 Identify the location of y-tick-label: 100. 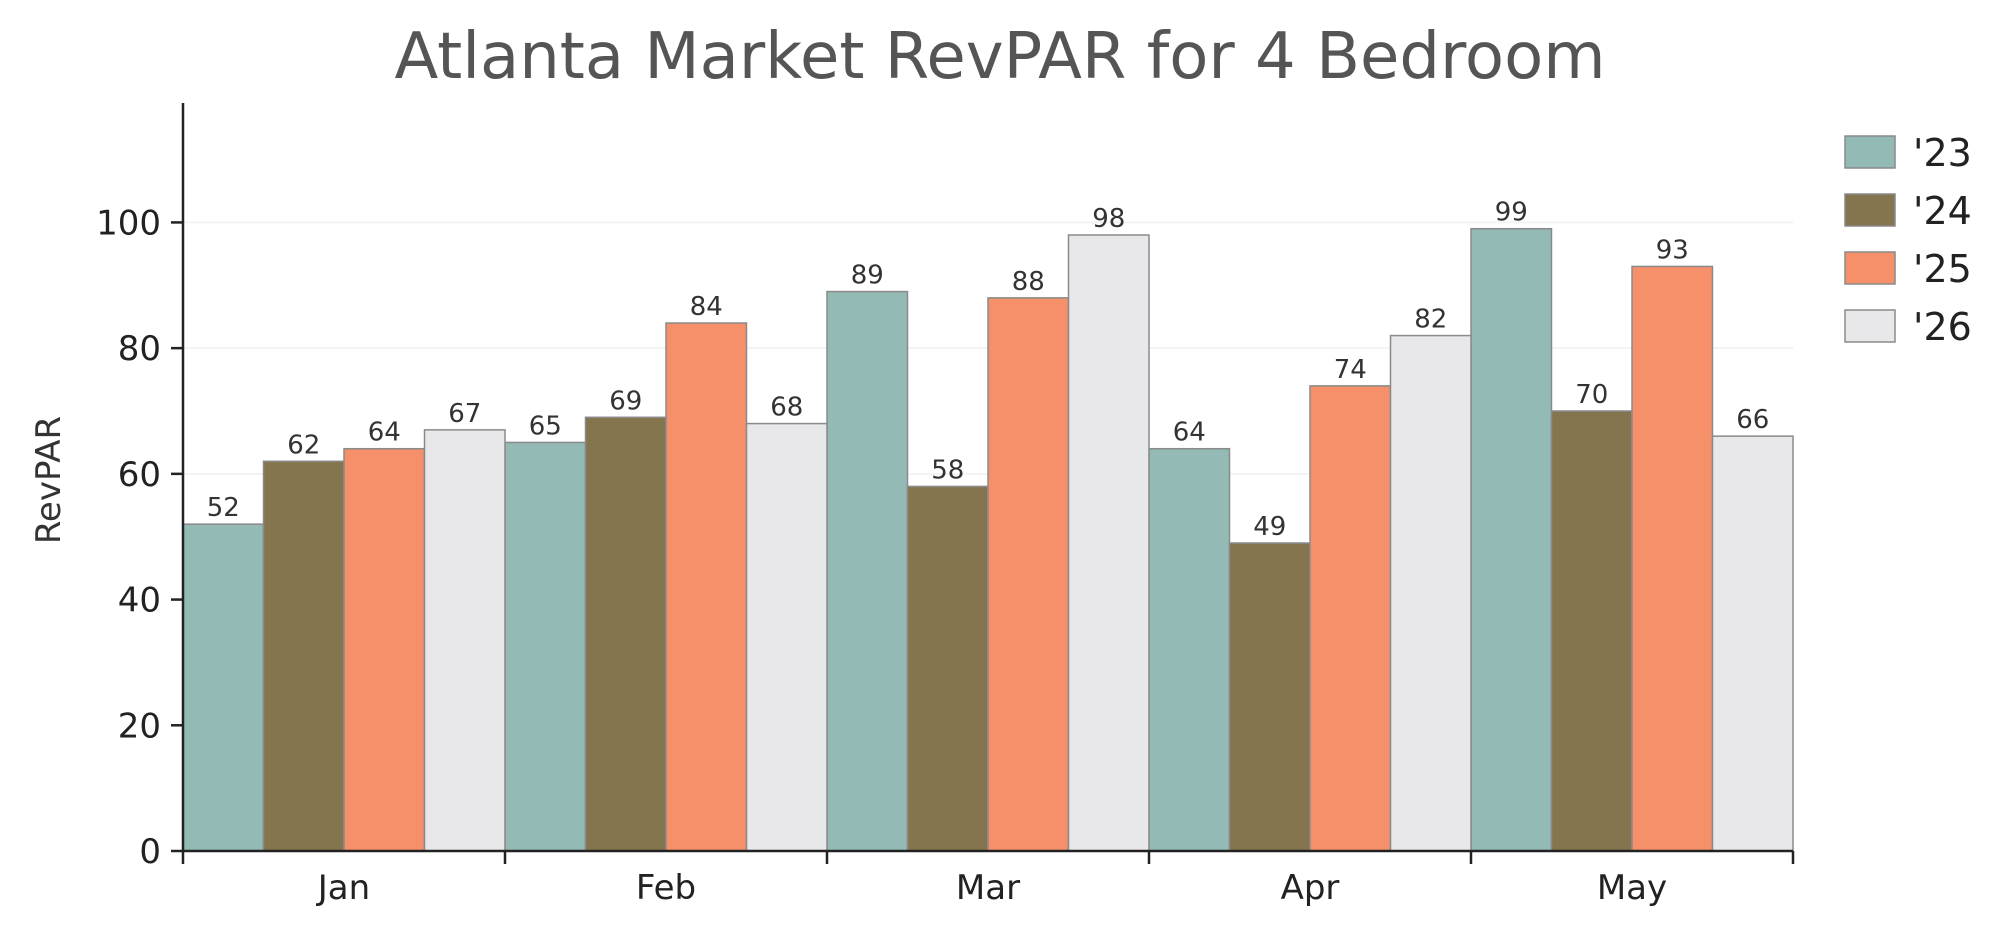
(128, 223).